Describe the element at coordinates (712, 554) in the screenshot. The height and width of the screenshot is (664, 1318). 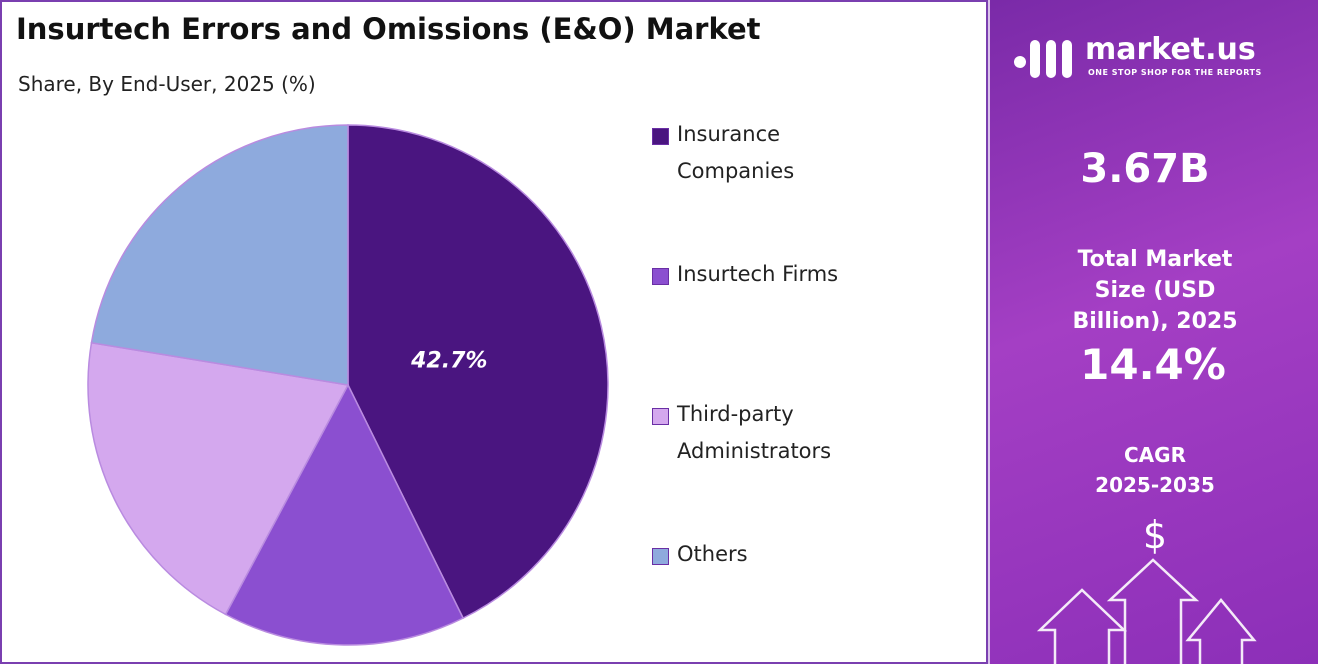
I see `legend-label: Others` at that location.